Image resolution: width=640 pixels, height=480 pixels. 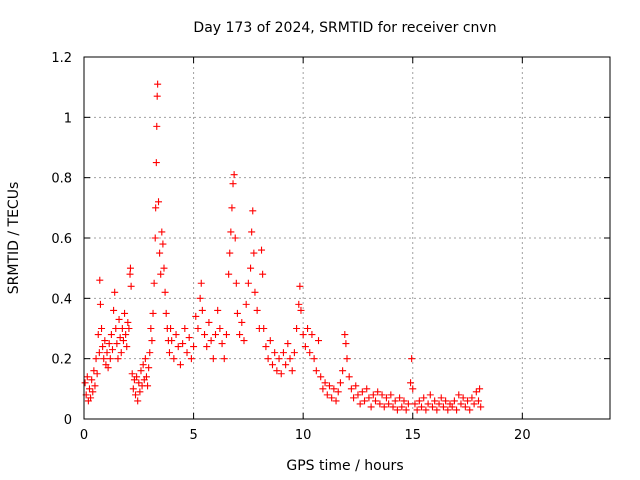 I want to click on y-tick-label: 1, so click(x=68, y=118).